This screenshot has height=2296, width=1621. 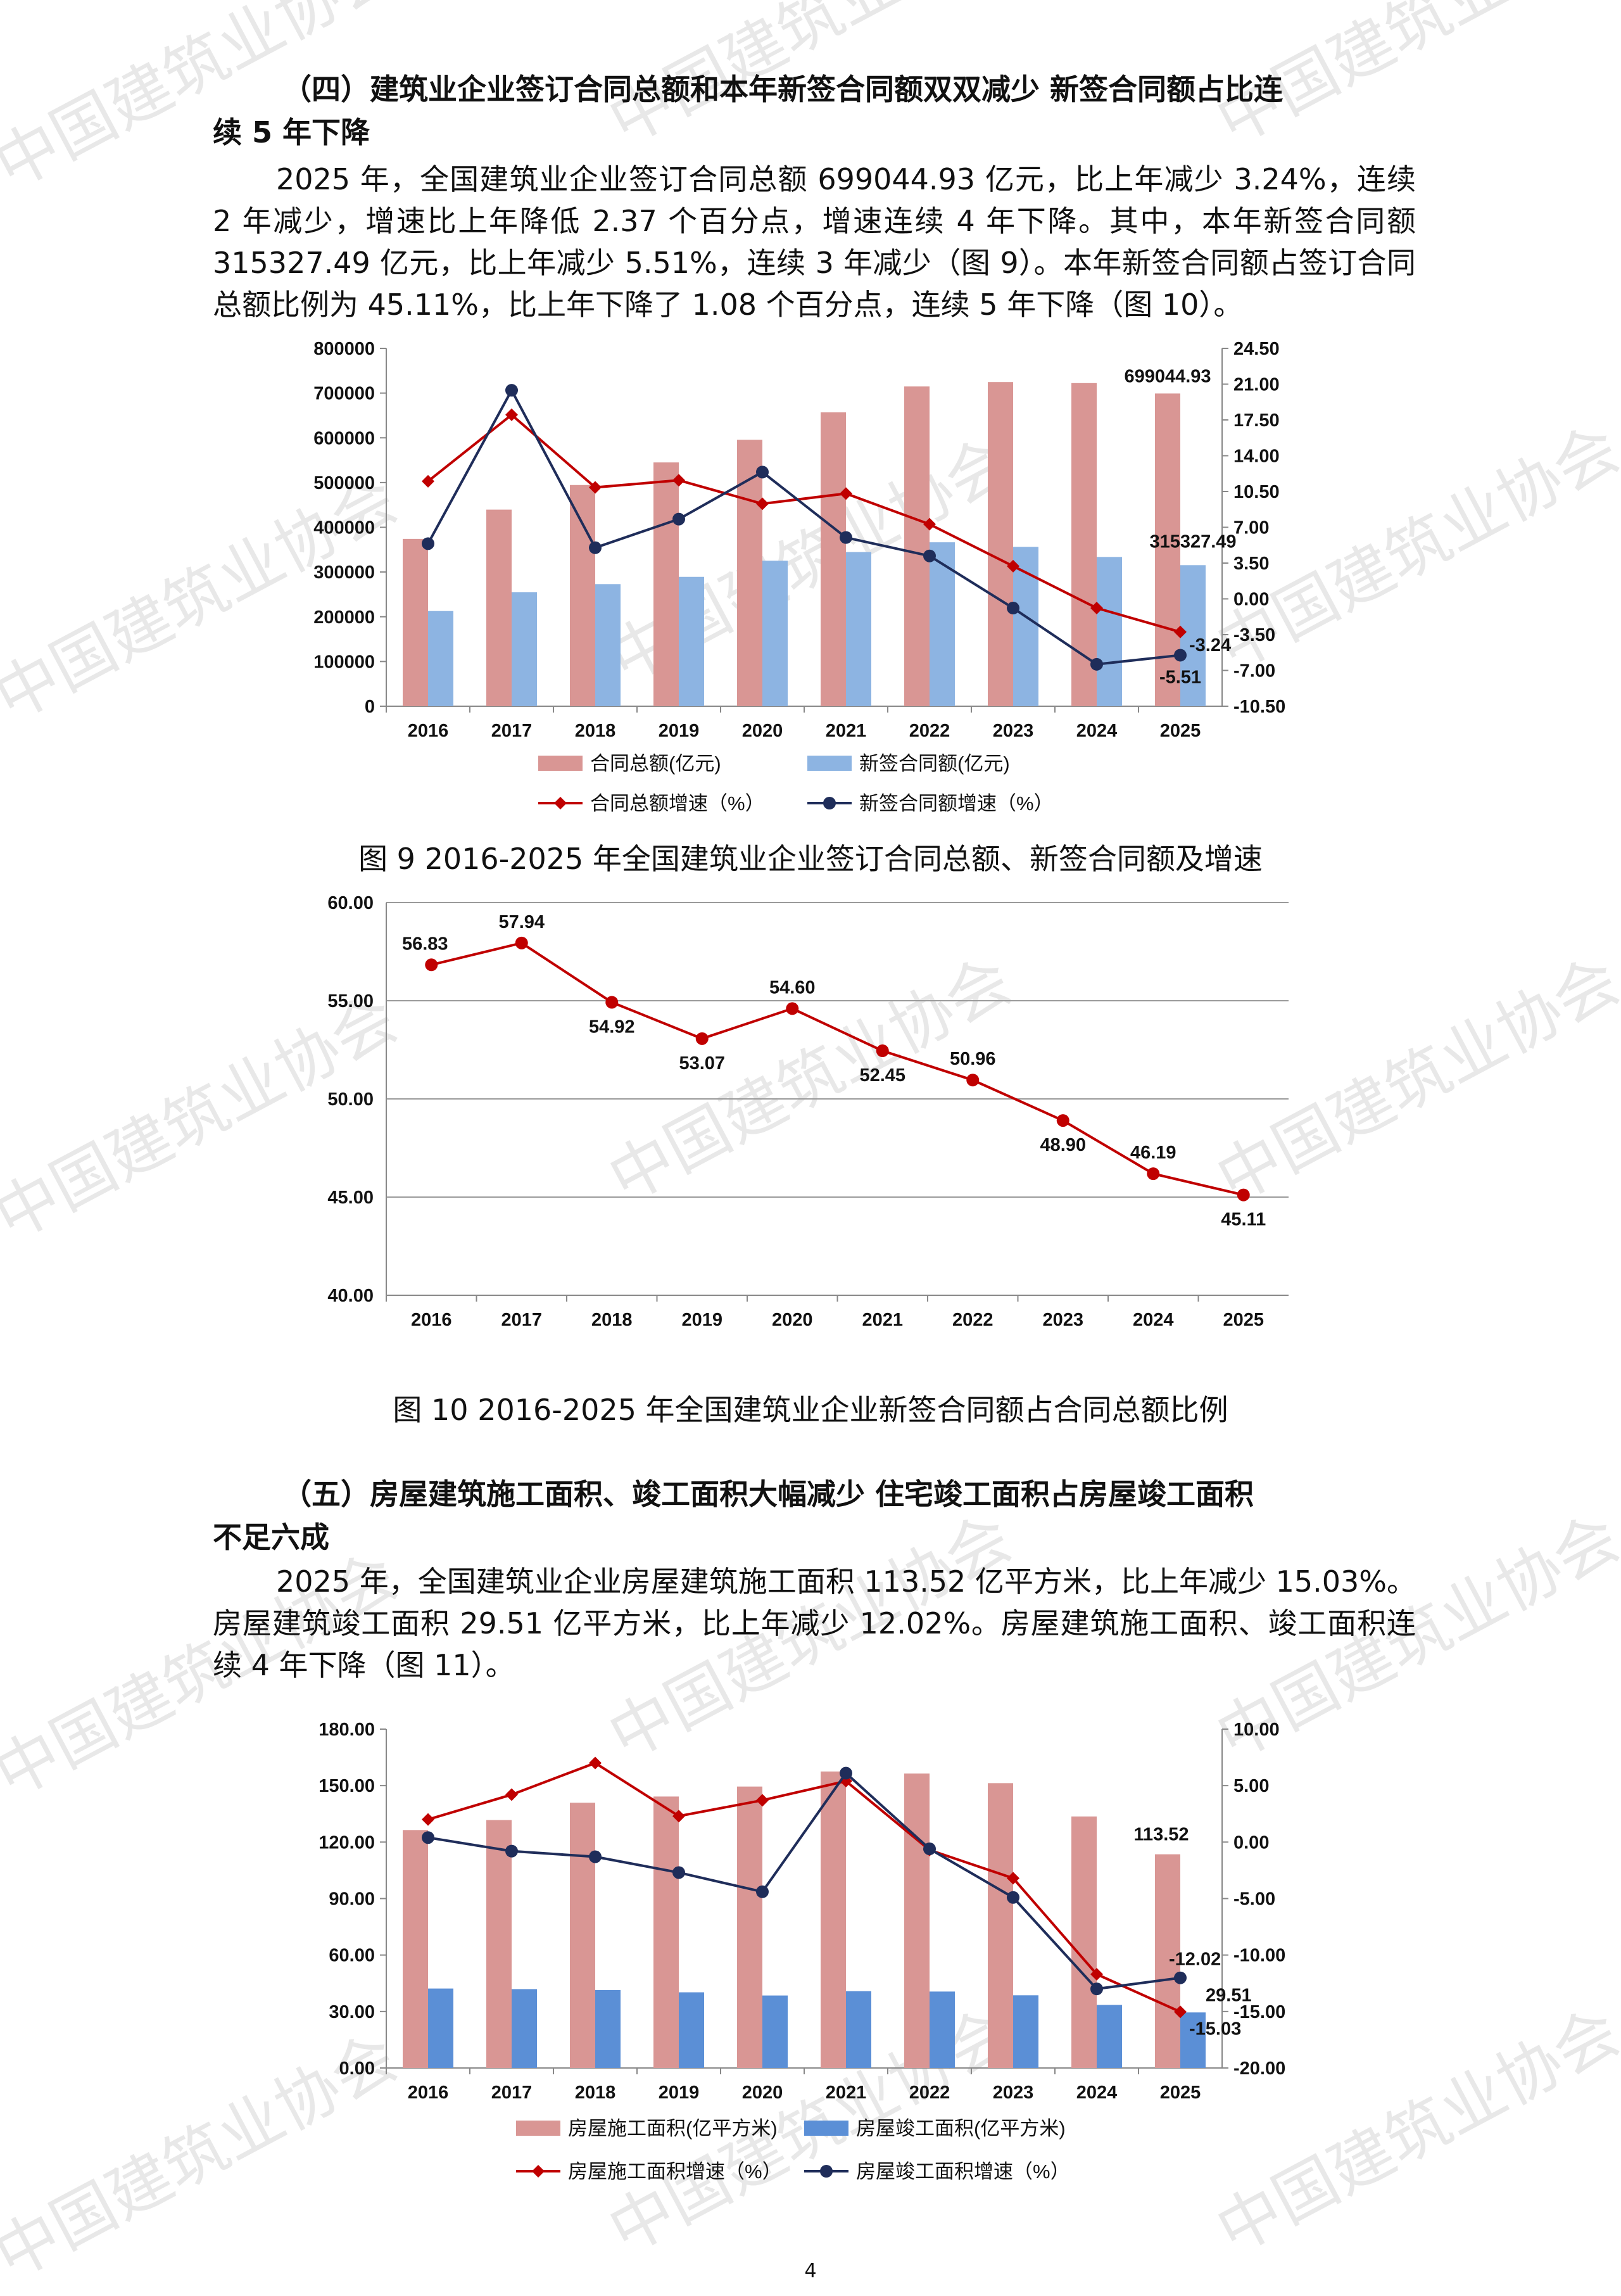 What do you see at coordinates (838, 1069) in the screenshot?
I see `ratio-line` at bounding box center [838, 1069].